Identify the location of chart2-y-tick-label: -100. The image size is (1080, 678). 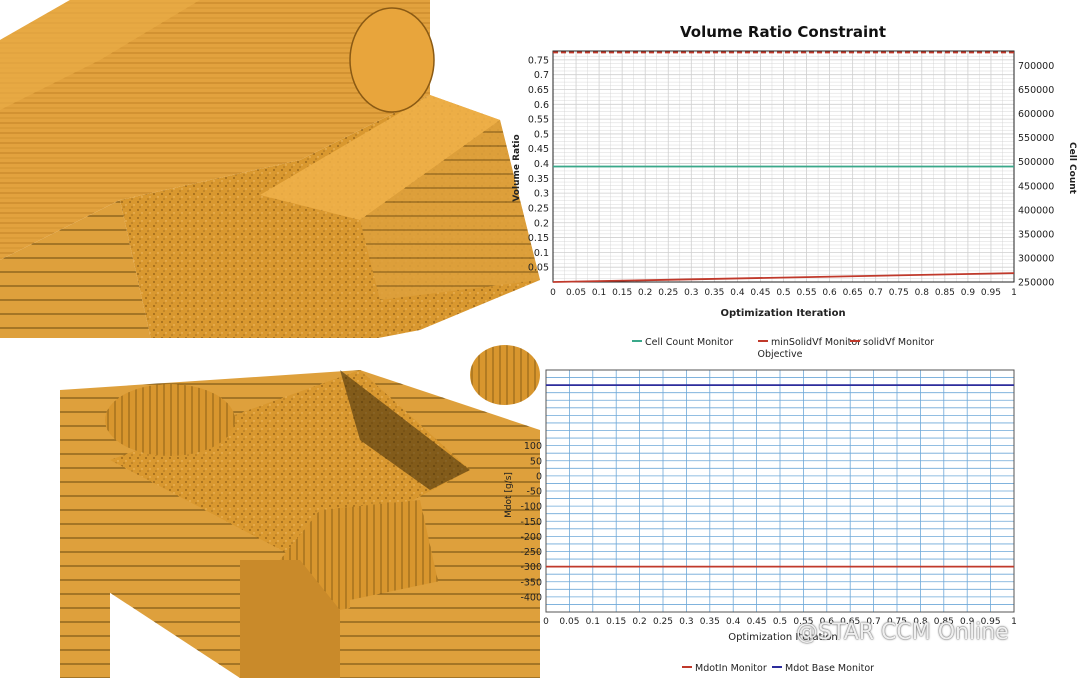
(531, 507).